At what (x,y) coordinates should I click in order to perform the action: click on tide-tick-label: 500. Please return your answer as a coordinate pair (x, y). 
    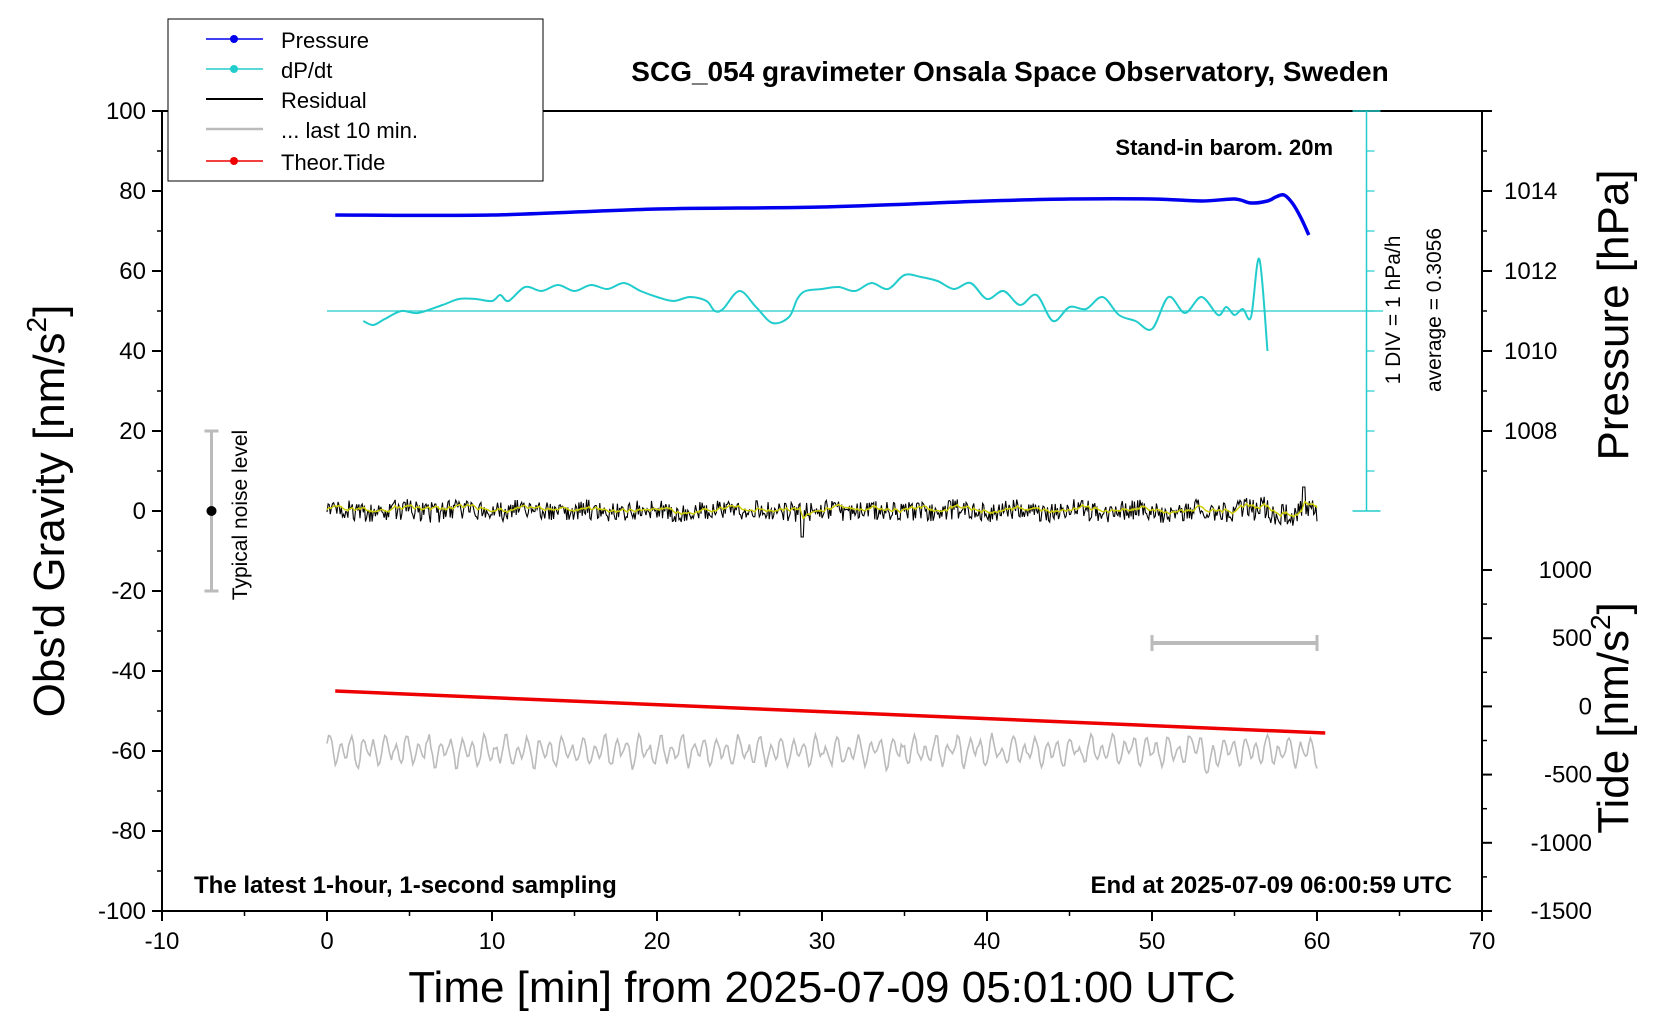
    Looking at the image, I should click on (1572, 638).